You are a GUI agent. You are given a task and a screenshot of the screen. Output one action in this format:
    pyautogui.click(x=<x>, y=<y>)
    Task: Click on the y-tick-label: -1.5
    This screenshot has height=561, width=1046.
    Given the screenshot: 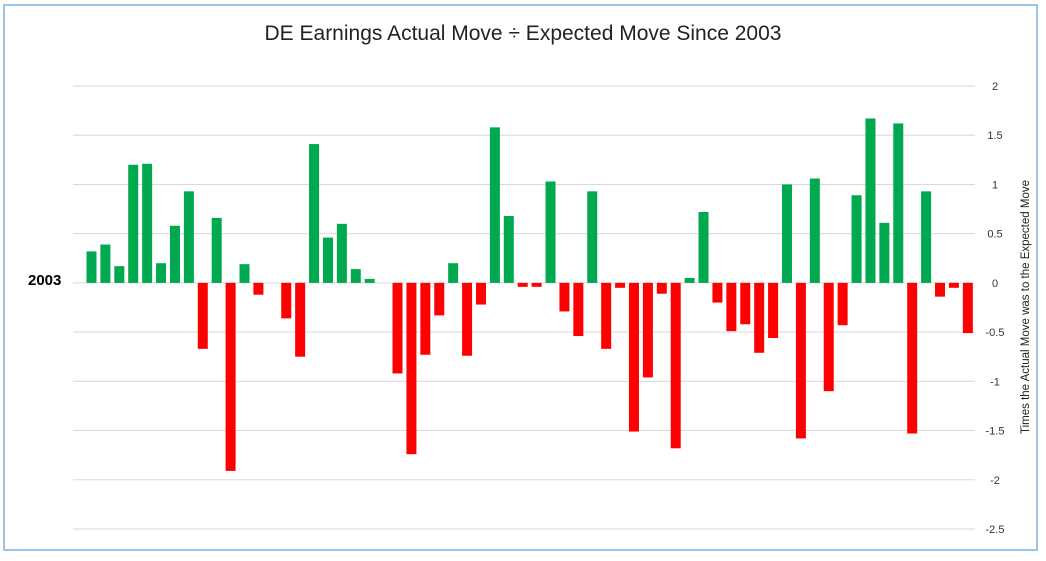 What is the action you would take?
    pyautogui.click(x=995, y=432)
    